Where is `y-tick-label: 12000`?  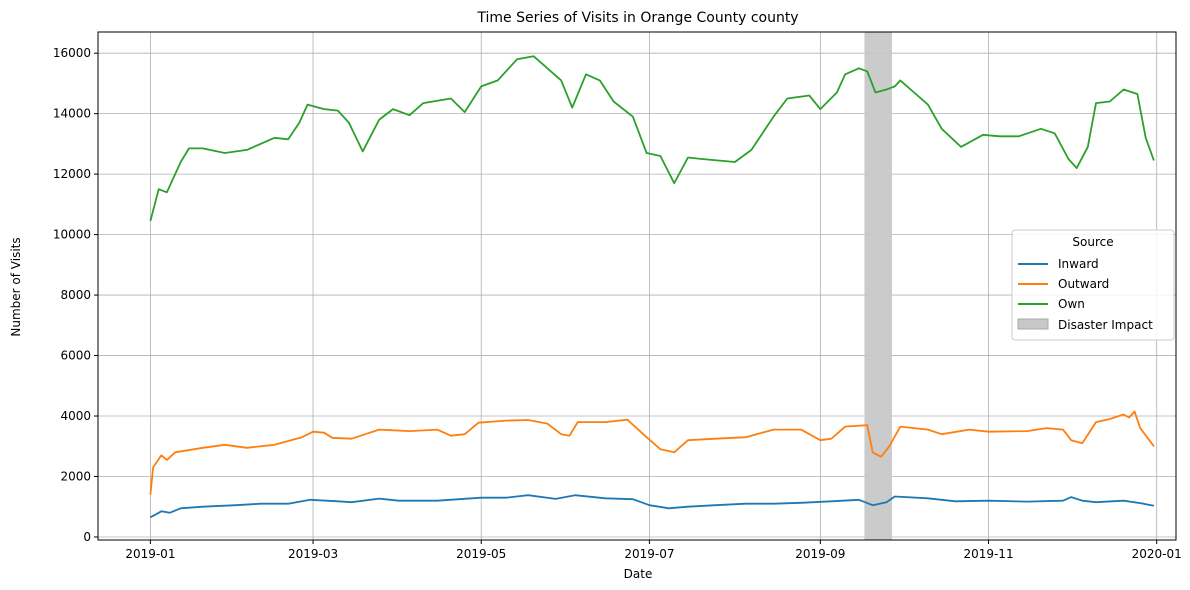
y-tick-label: 12000 is located at coordinates (72, 174).